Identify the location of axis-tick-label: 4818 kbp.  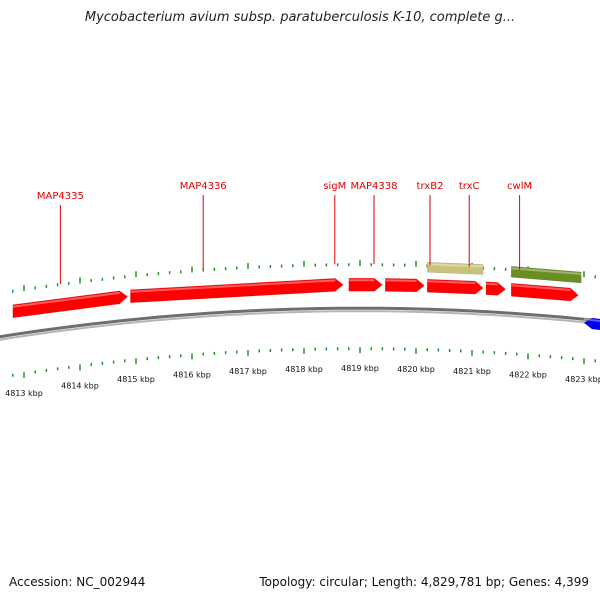
(304, 369).